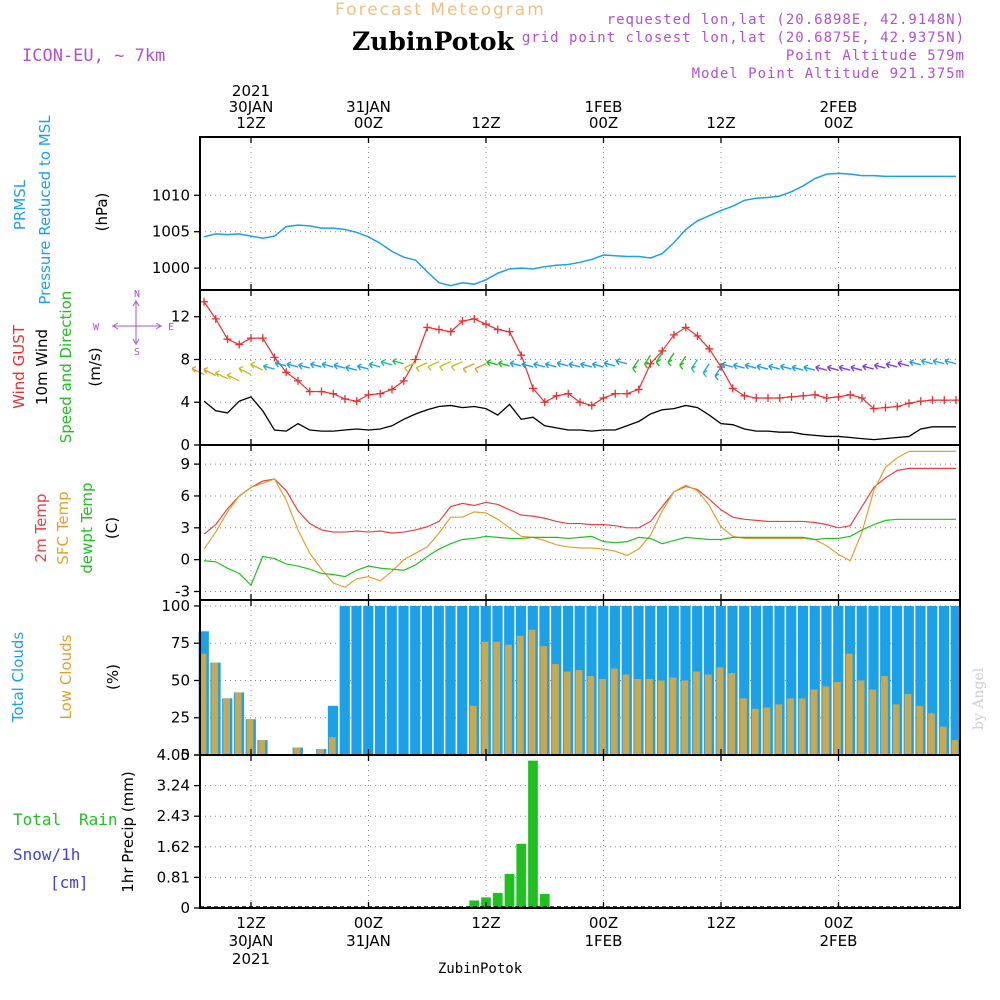 The height and width of the screenshot is (1000, 1000). What do you see at coordinates (171, 232) in the screenshot?
I see `y-tick-label: 1005` at bounding box center [171, 232].